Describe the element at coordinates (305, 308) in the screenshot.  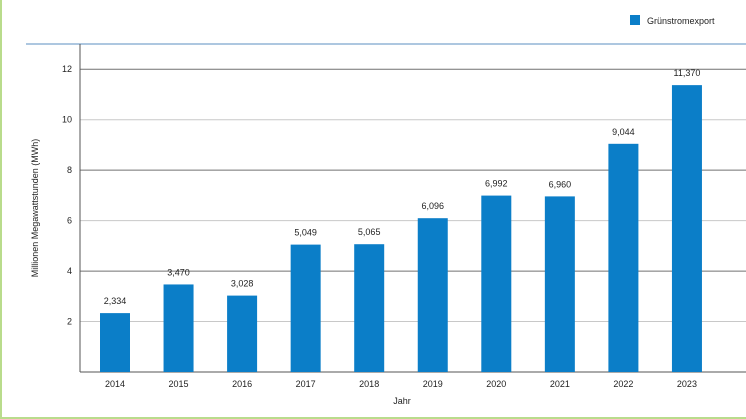
I see `bar-2017` at that location.